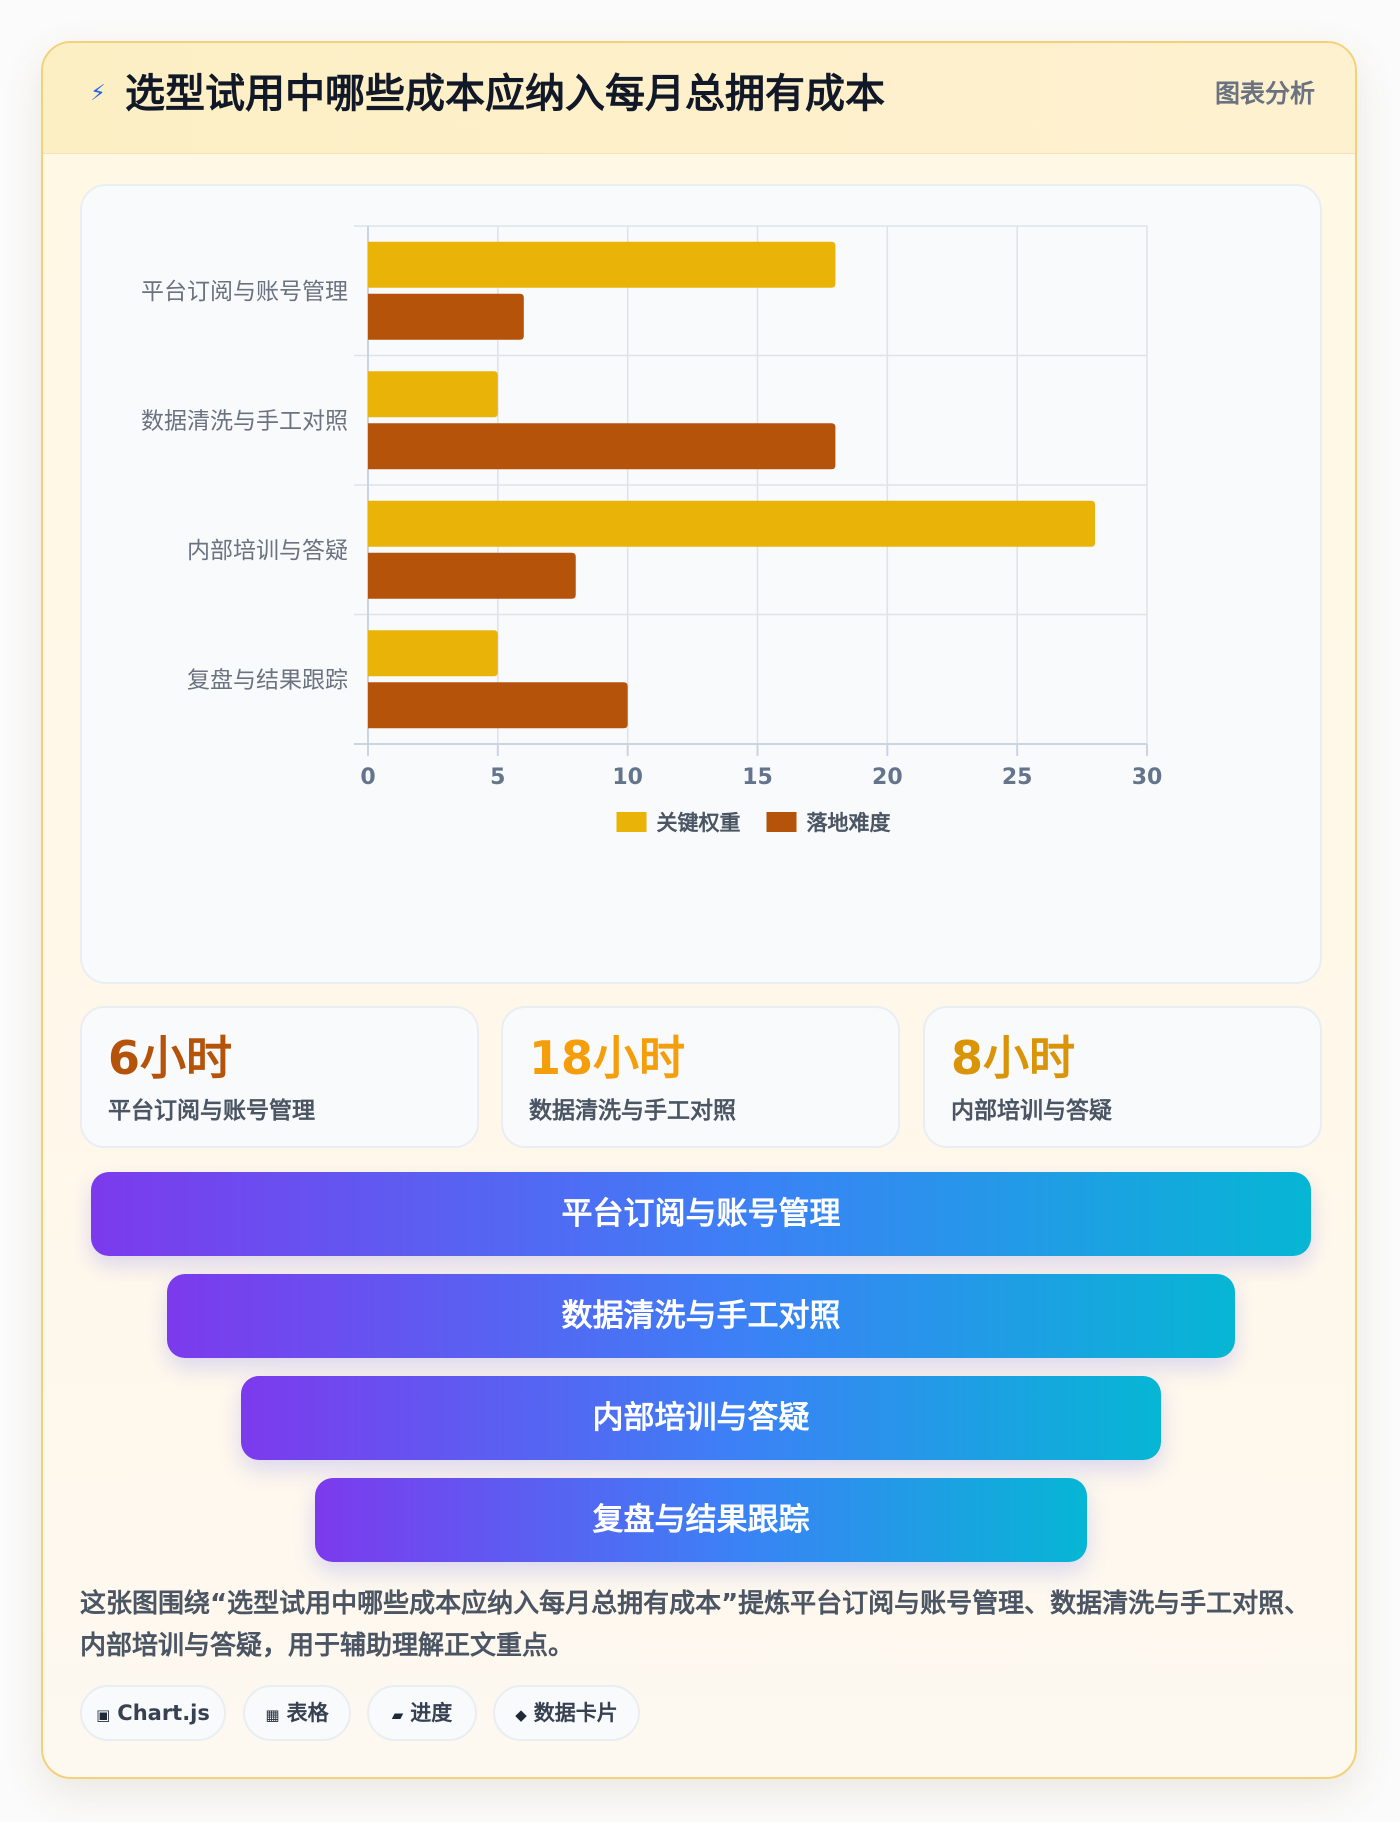 Image resolution: width=1400 pixels, height=1822 pixels. What do you see at coordinates (267, 551) in the screenshot?
I see `y-category-label: 内部培训与答疑` at bounding box center [267, 551].